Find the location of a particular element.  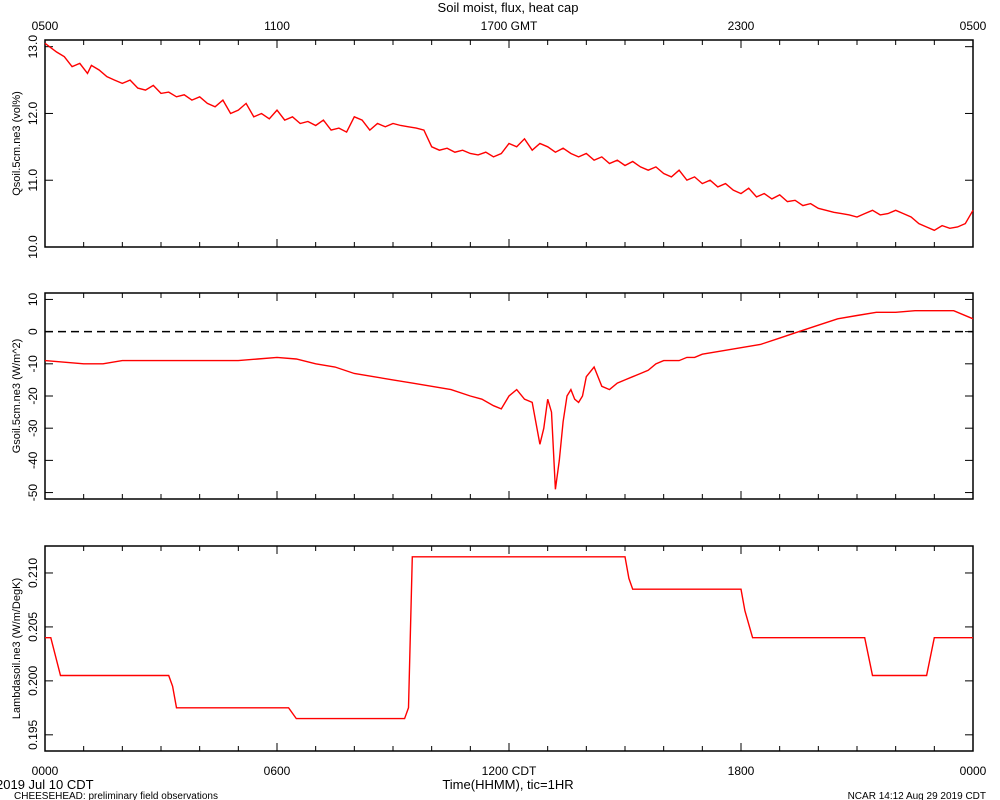

y-axis-label: Lambdasoil.ne3 (W/m/DegK) is located at coordinates (17, 648).